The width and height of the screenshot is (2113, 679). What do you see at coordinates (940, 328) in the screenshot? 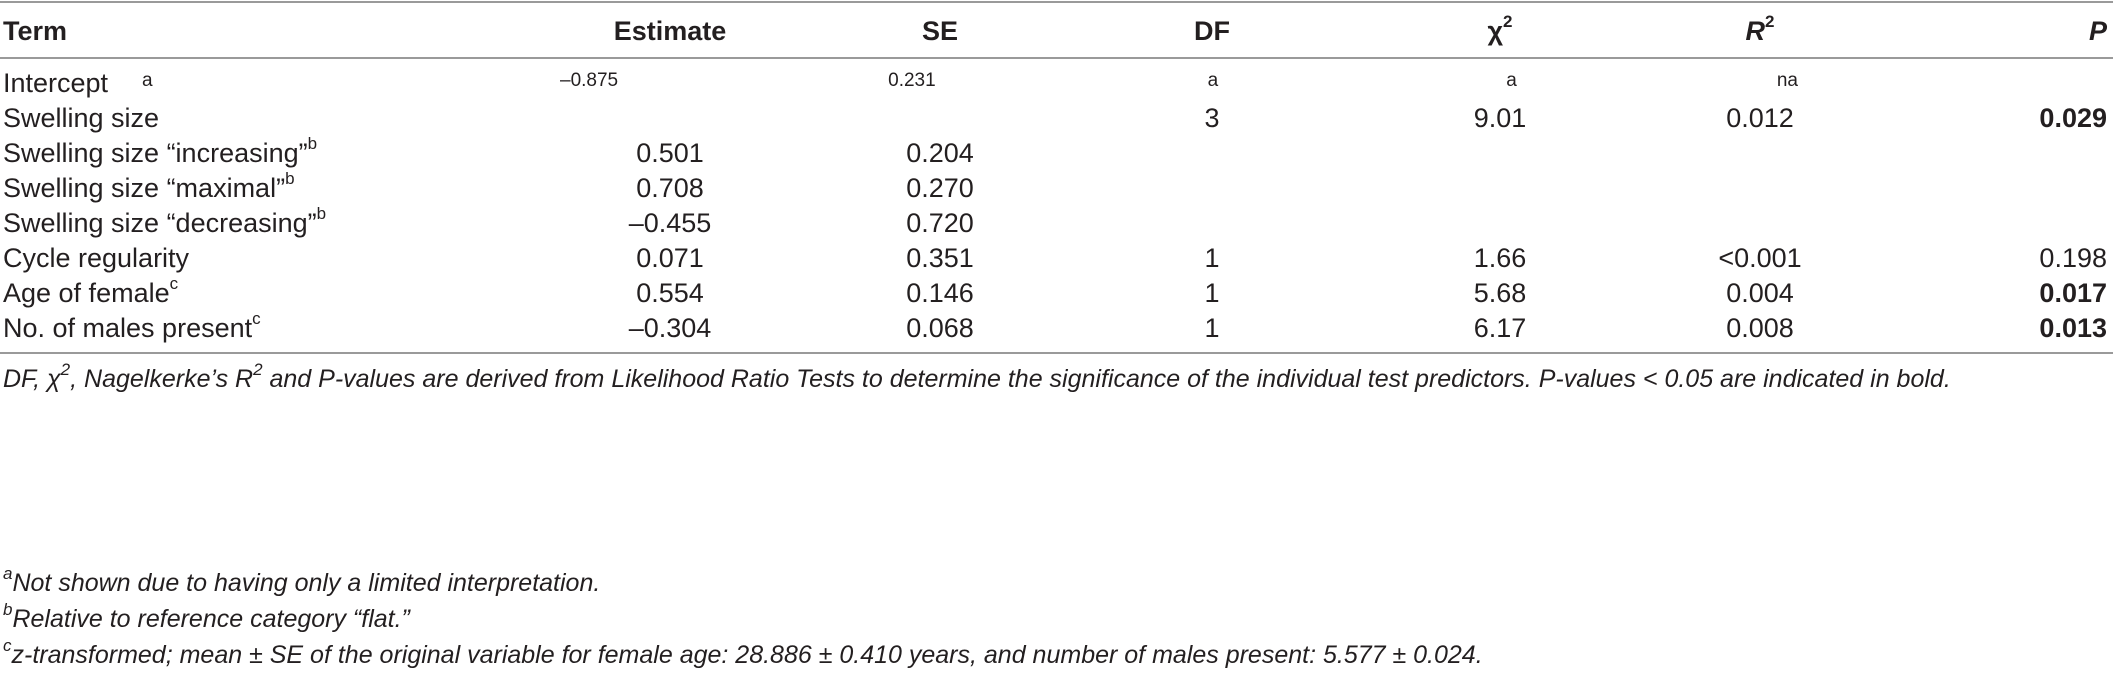
I see `cell-se: 0.068` at bounding box center [940, 328].